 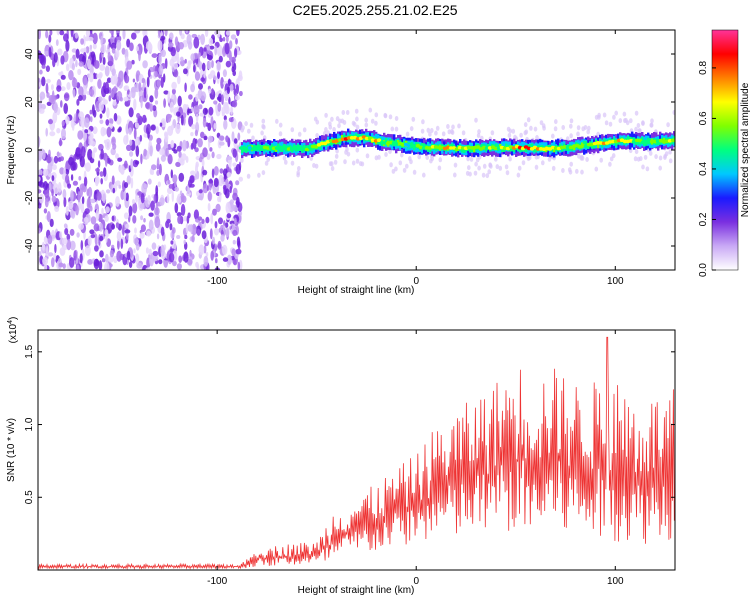 What do you see at coordinates (13, 330) in the screenshot?
I see `snr-multiplier: (x104)` at bounding box center [13, 330].